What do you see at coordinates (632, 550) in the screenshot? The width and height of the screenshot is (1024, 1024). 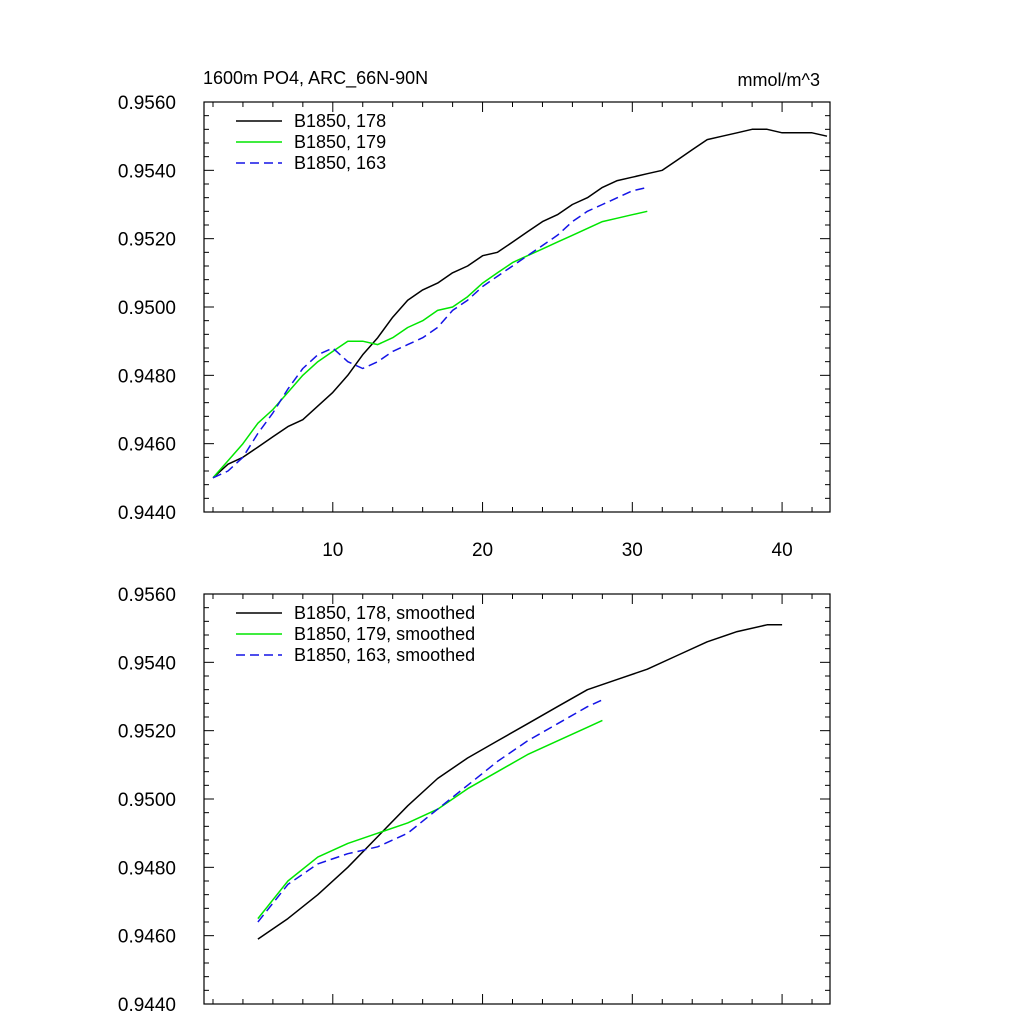 I see `x-tick-label: 30` at bounding box center [632, 550].